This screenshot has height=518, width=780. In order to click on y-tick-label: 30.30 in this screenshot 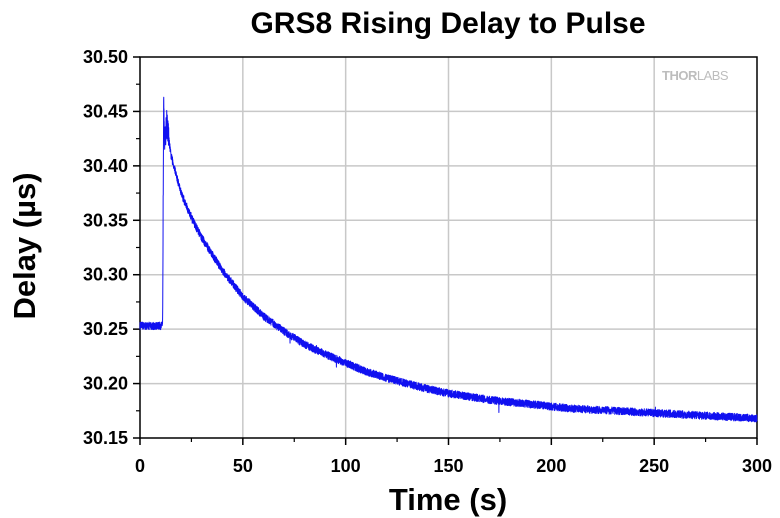, I will do `click(105, 275)`.